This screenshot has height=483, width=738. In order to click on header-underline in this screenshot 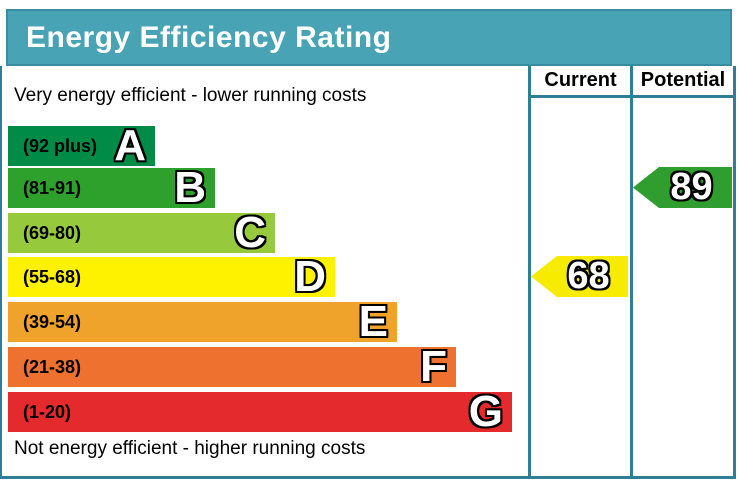, I will do `click(632, 96)`.